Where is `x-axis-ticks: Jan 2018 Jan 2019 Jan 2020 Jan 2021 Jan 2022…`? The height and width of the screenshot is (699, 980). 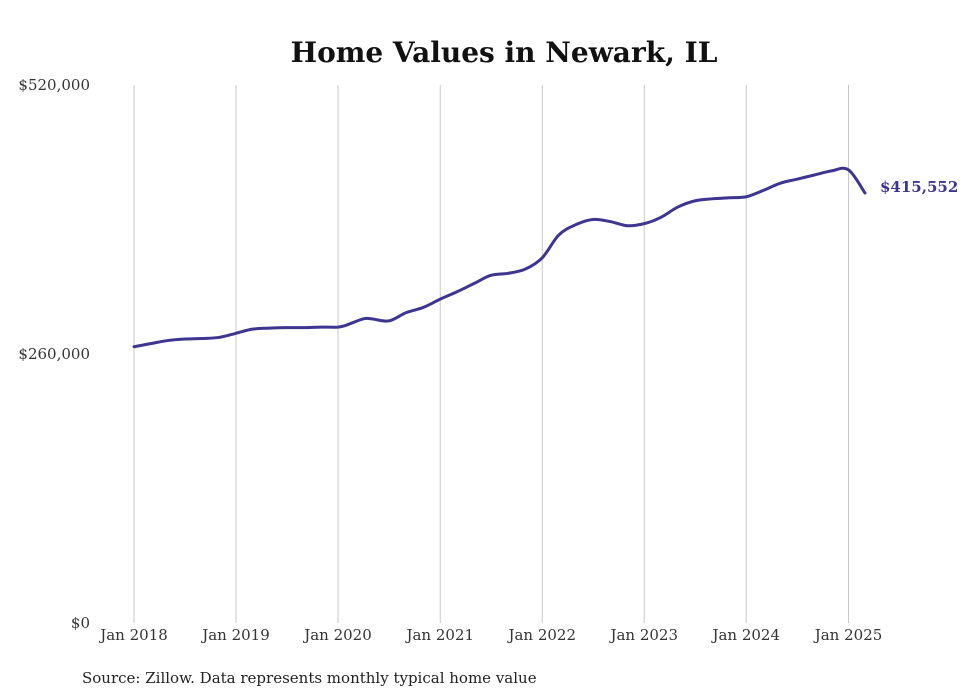 x-axis-ticks: Jan 2018 Jan 2019 Jan 2020 Jan 2021 Jan 2022… is located at coordinates (490, 635).